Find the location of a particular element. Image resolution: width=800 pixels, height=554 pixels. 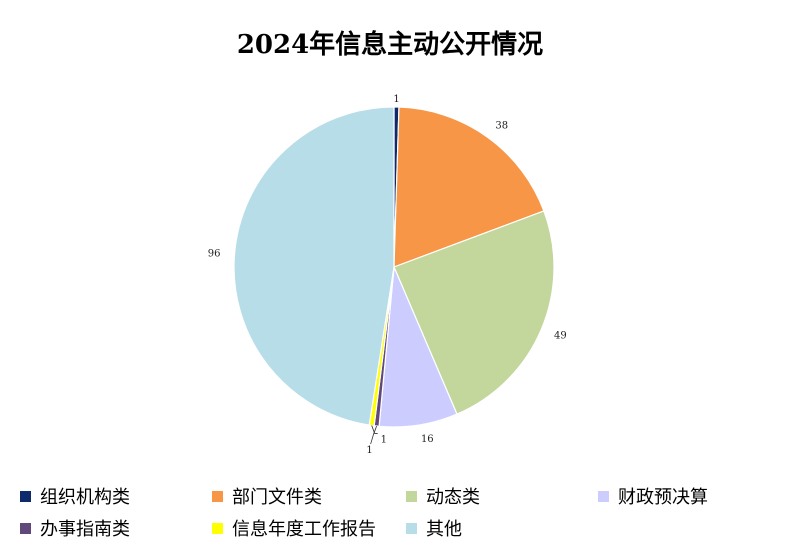

legend-label: 其他 is located at coordinates (444, 529).